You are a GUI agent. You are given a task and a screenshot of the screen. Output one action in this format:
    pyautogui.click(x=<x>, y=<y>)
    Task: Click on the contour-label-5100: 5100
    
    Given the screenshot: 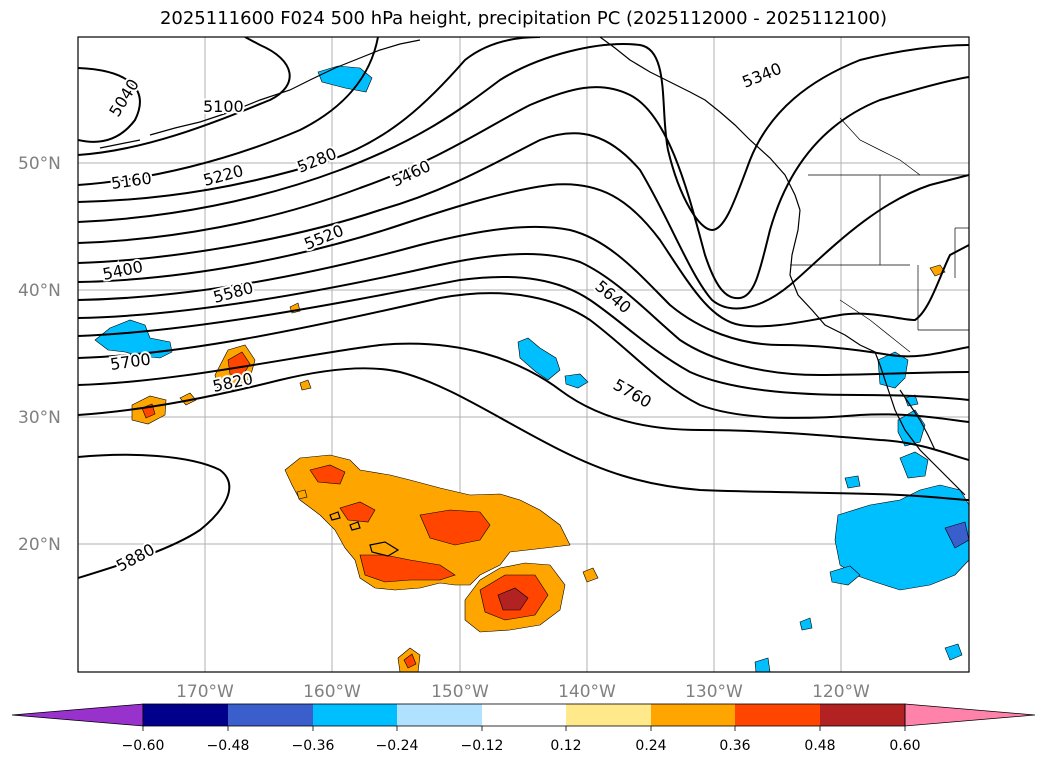 What is the action you would take?
    pyautogui.click(x=223, y=106)
    